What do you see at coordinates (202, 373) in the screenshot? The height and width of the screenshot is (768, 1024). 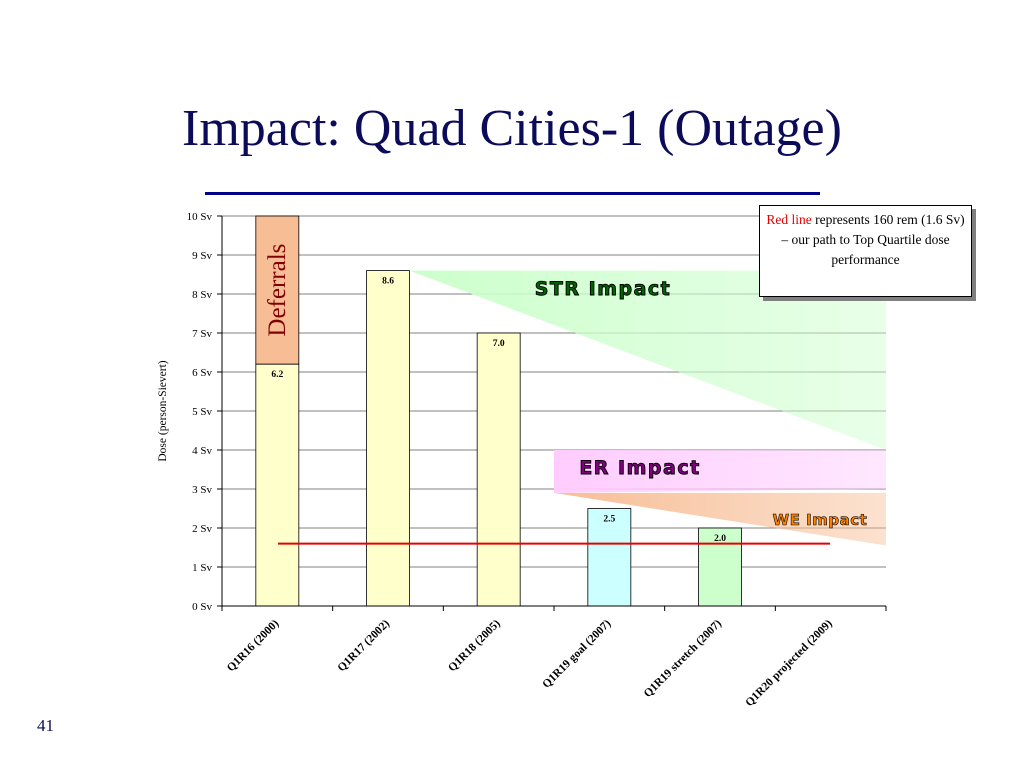 I see `y-tick-label-6: 6 Sv` at bounding box center [202, 373].